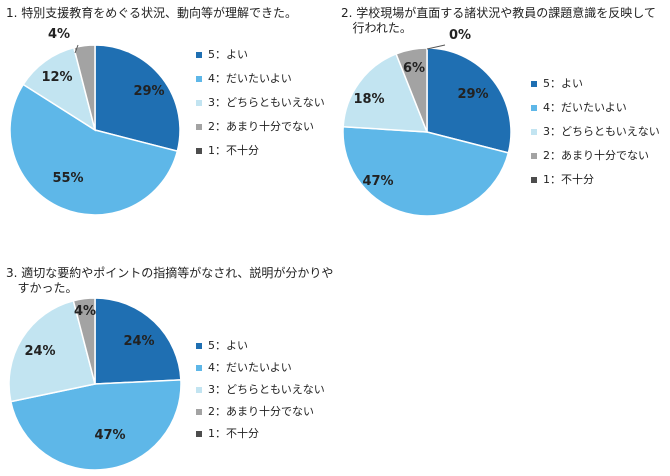 The height and width of the screenshot is (476, 670). I want to click on slice-label-3: 6%, so click(414, 68).